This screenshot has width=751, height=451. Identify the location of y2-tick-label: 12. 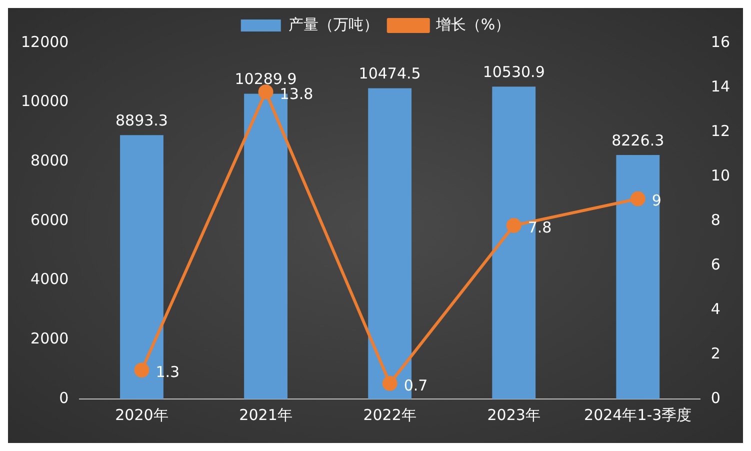
(720, 131).